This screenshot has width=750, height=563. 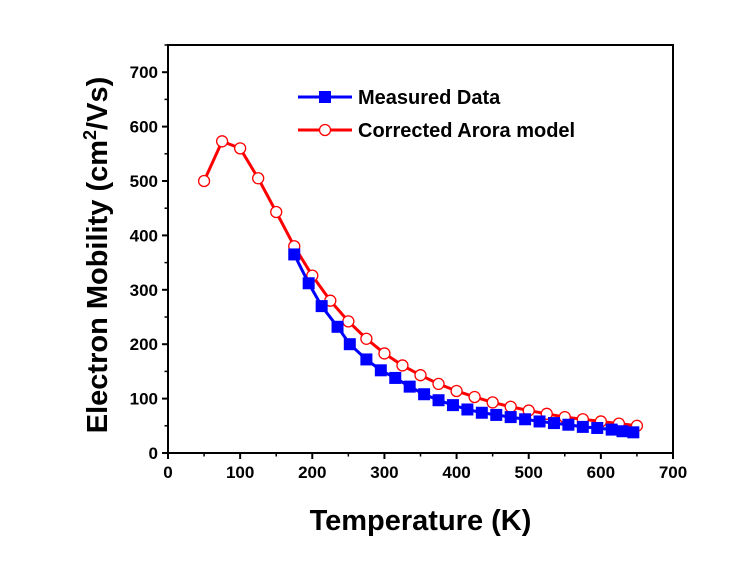 What do you see at coordinates (98, 103) in the screenshot?
I see `y-axis-title-suffix: /Vs)` at bounding box center [98, 103].